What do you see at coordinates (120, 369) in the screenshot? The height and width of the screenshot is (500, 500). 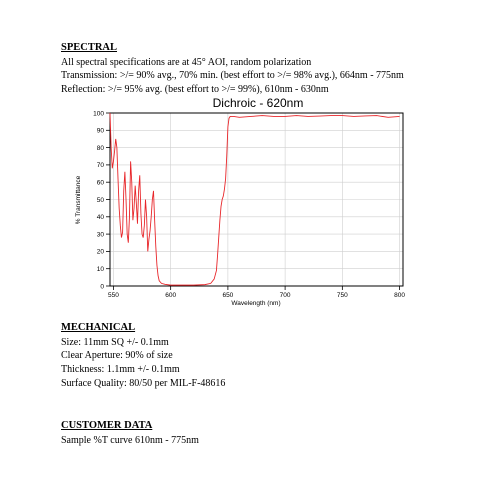 I see `mechanical-thickness-line: Thickness: 1.1mm +/- 0.1mm` at bounding box center [120, 369].